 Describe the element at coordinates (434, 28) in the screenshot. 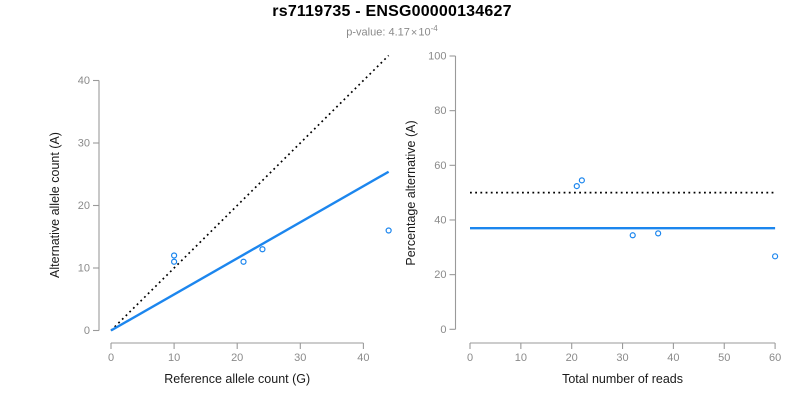

I see `p-value-exponent: -4` at that location.